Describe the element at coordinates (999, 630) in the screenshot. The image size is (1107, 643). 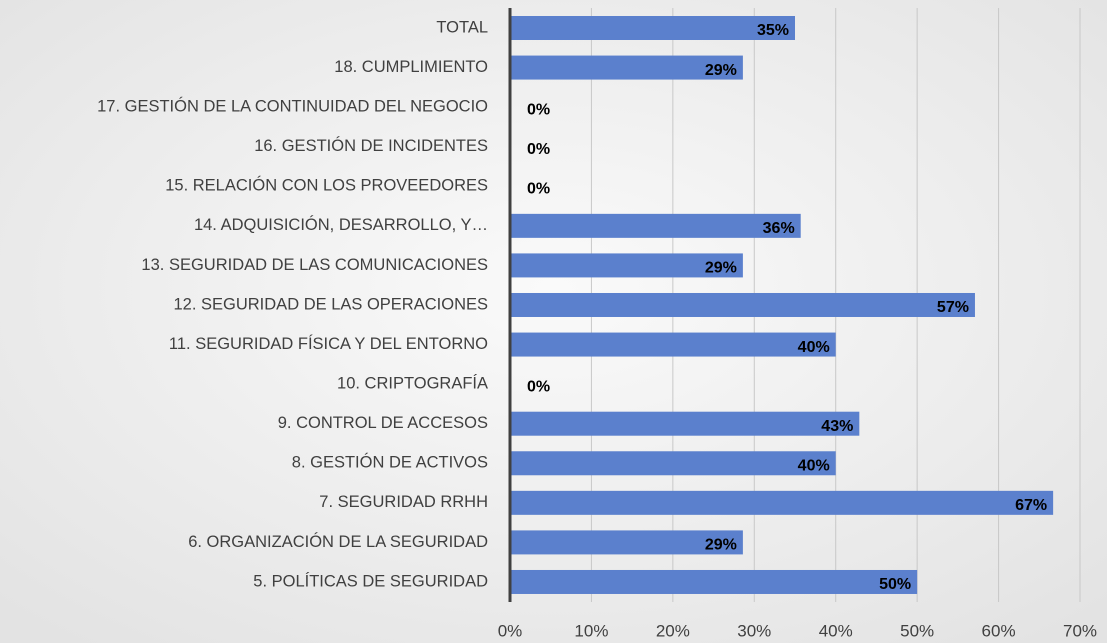
I see `x-tick-label: 60%` at that location.